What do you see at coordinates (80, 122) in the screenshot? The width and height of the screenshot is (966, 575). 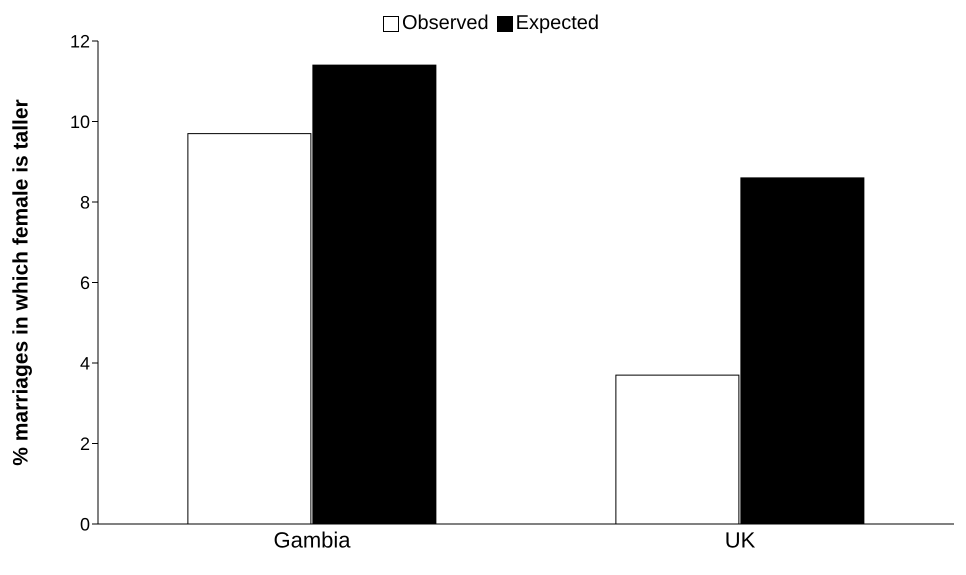 I see `y-tick-label: 10` at bounding box center [80, 122].